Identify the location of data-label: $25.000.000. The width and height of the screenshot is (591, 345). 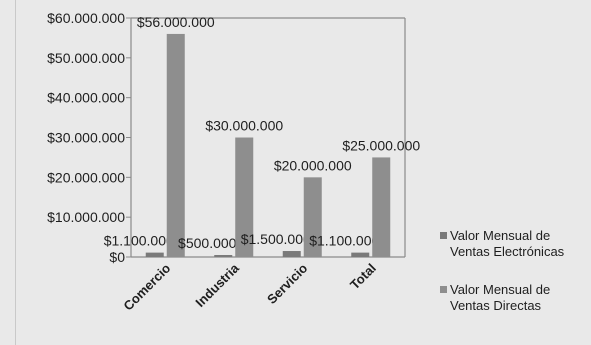
(381, 145).